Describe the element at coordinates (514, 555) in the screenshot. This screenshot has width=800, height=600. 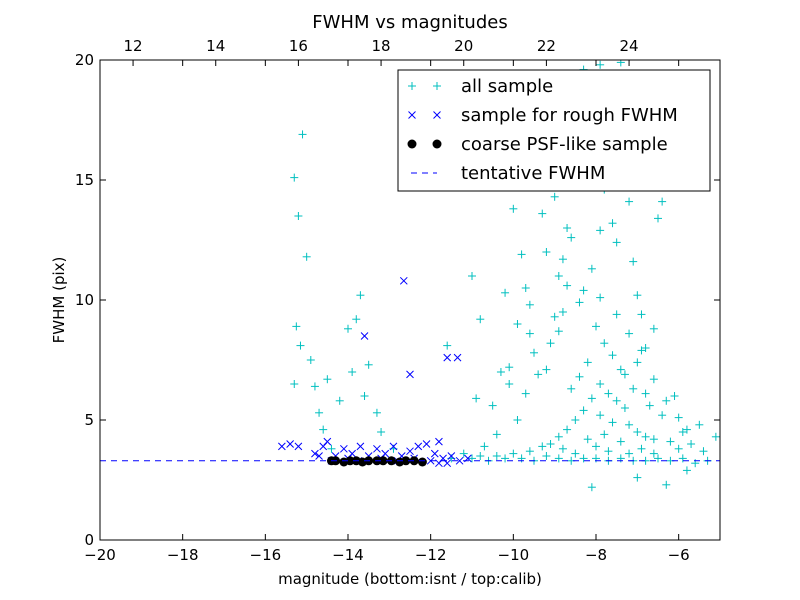
I see `x-tick-label: −10` at that location.